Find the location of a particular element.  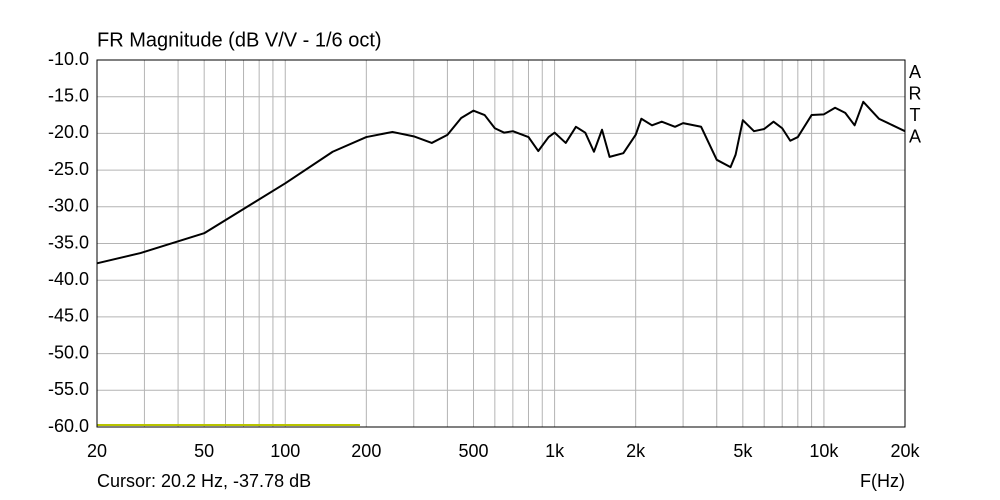

y-tick-label: -50.0 is located at coordinates (68, 352).